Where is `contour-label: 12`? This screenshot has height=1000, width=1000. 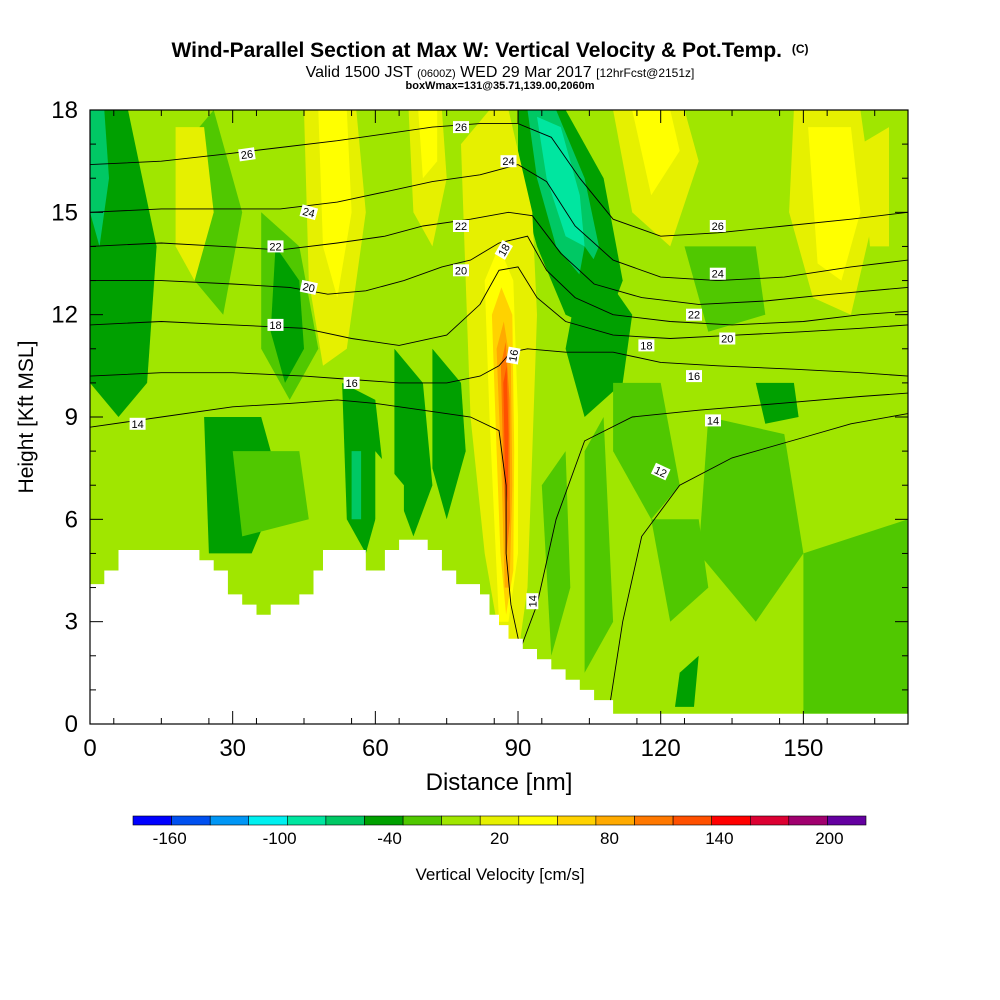 contour-label: 12 is located at coordinates (660, 471).